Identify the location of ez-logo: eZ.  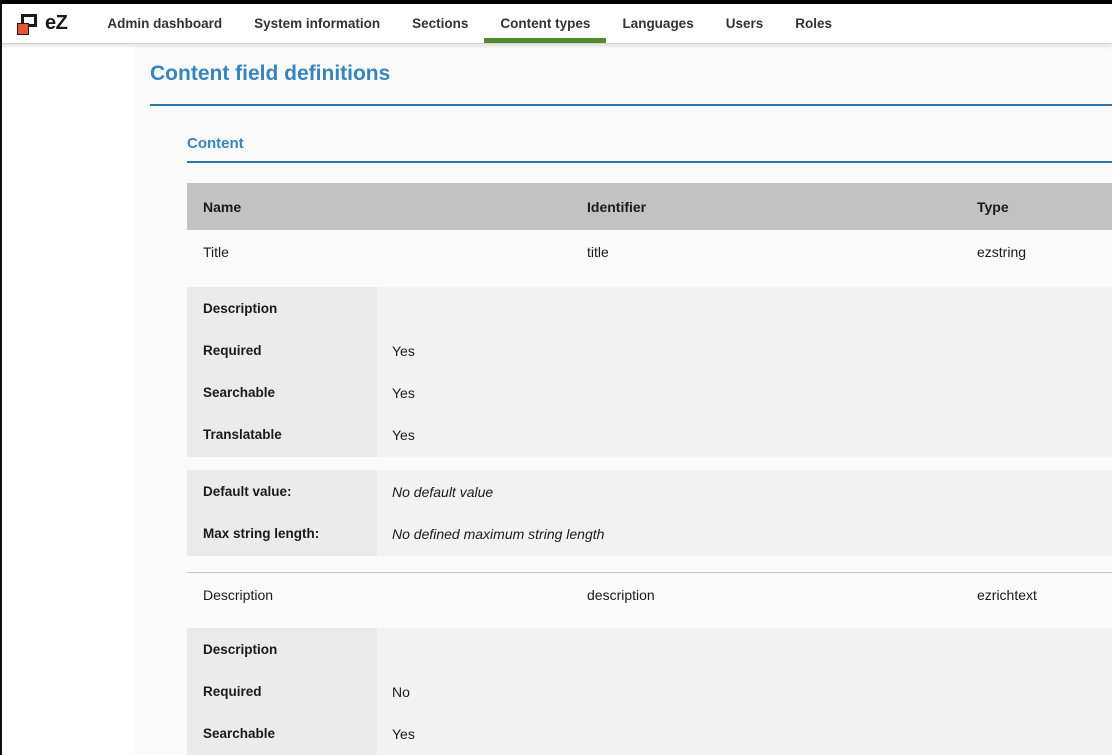
(42, 23).